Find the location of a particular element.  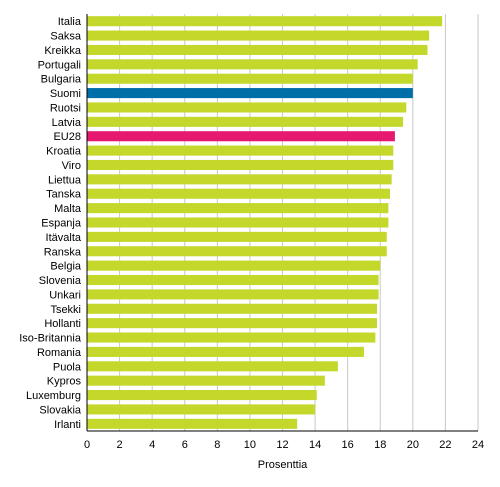

x-tick-labels: 0 2 4 6 8 10 12 14 16 18 20 22 24 is located at coordinates (284, 445).